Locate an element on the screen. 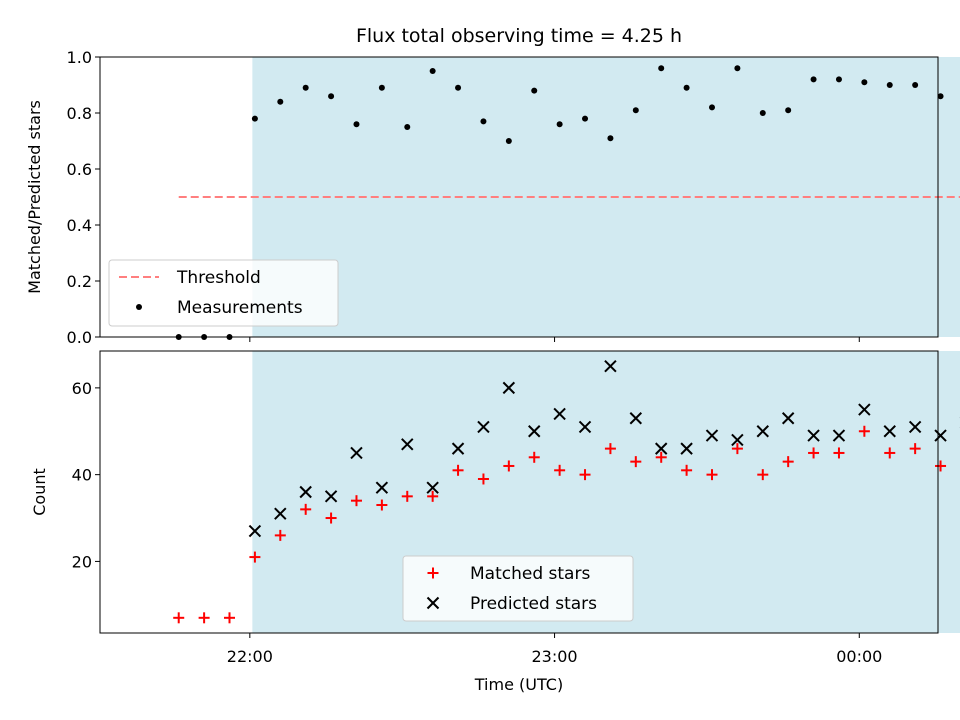 The width and height of the screenshot is (960, 720). bottom-y-ticks: 20 40 60 is located at coordinates (86, 475).